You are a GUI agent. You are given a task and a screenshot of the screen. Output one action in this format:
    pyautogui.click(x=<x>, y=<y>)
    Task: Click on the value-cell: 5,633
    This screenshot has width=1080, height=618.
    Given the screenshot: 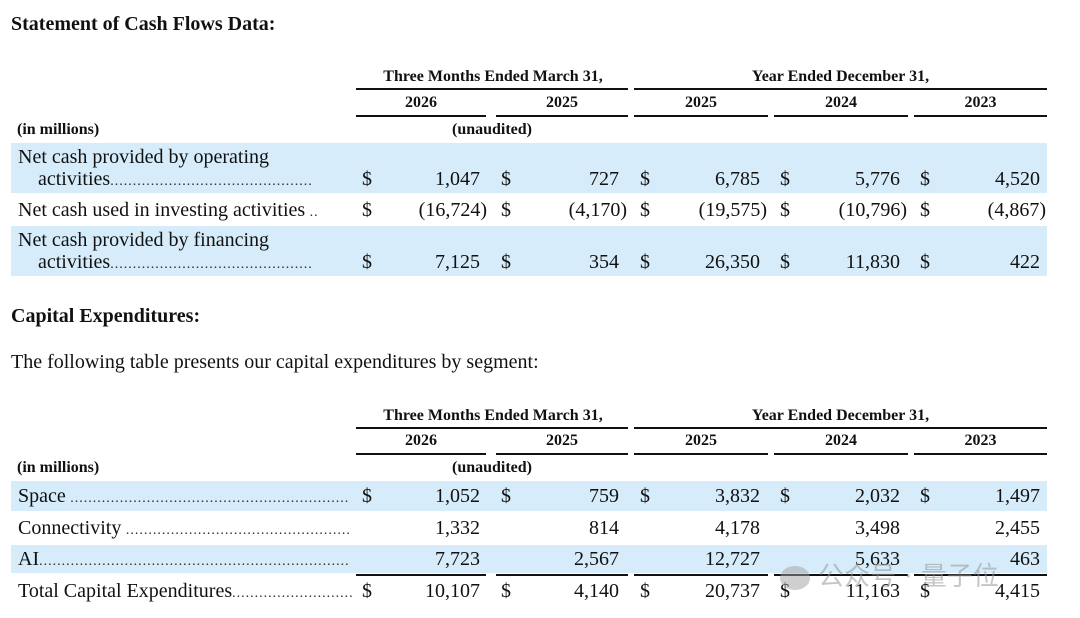 What is the action you would take?
    pyautogui.click(x=877, y=559)
    